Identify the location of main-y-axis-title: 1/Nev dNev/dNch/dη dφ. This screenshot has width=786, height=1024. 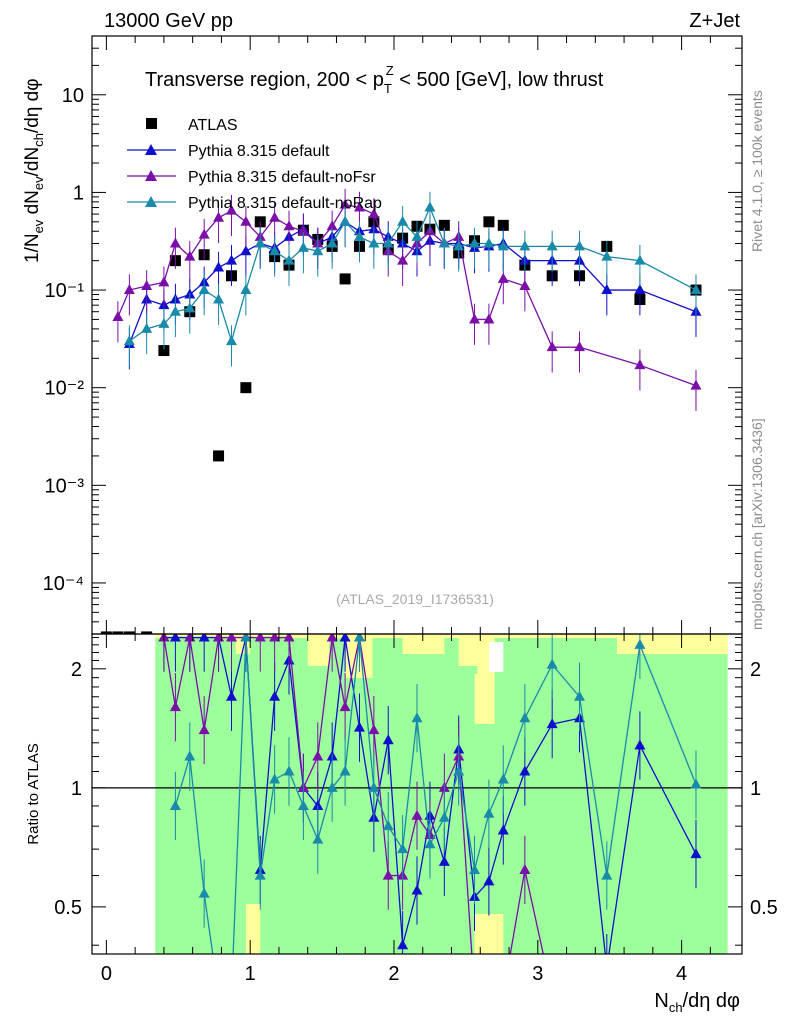
(34, 170).